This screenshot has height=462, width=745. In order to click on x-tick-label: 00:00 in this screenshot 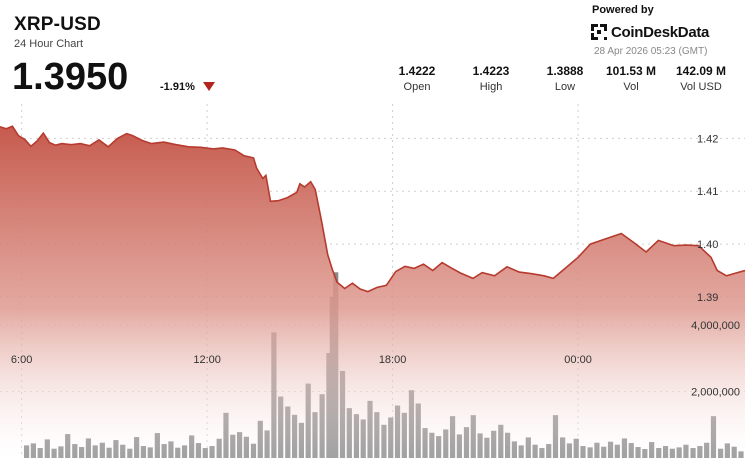, I will do `click(578, 360)`.